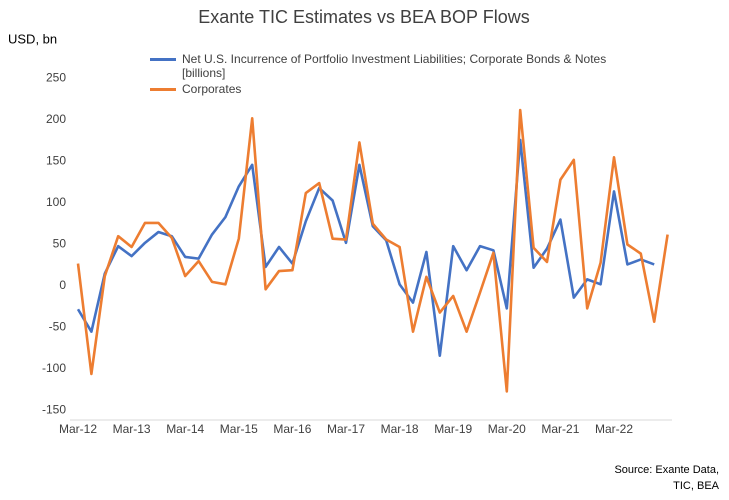  I want to click on x-tick-label: Mar-16, so click(292, 429).